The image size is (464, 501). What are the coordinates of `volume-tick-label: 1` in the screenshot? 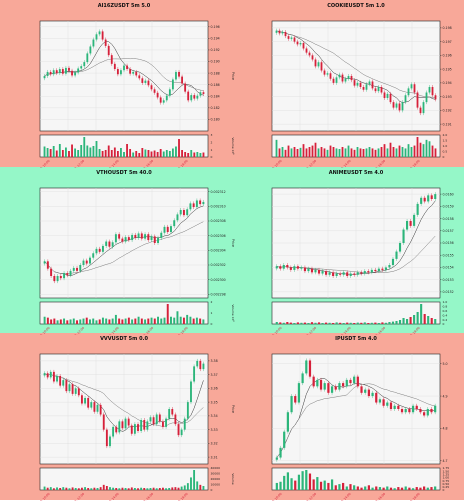 It's located at (212, 313).